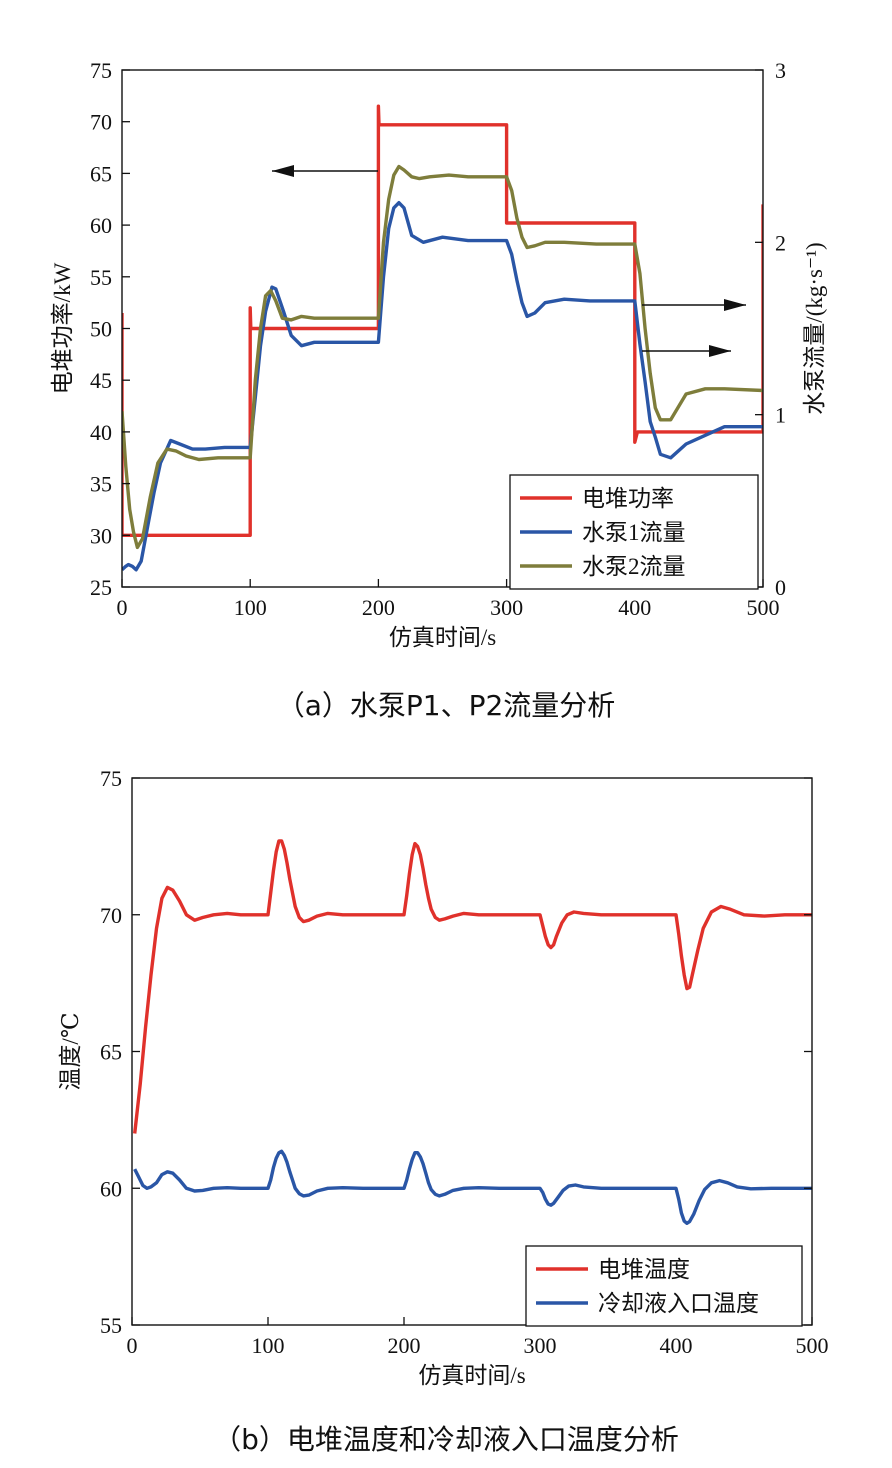  What do you see at coordinates (446, 1439) in the screenshot?
I see `caption-b: （b）电堆温度和冷却液入口温度分析` at bounding box center [446, 1439].